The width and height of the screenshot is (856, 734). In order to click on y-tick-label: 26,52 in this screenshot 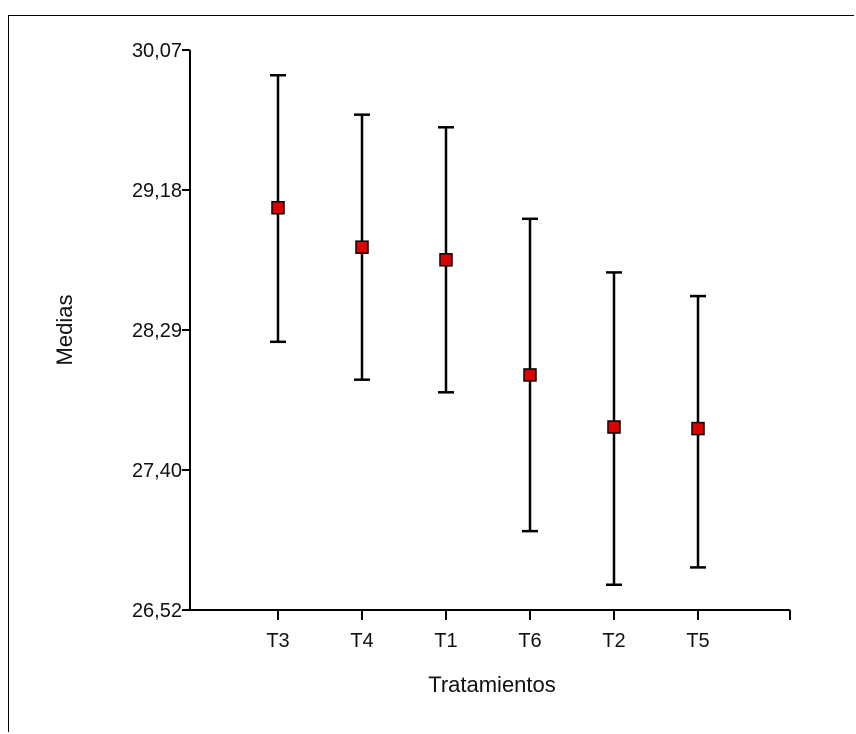, I will do `click(157, 611)`.